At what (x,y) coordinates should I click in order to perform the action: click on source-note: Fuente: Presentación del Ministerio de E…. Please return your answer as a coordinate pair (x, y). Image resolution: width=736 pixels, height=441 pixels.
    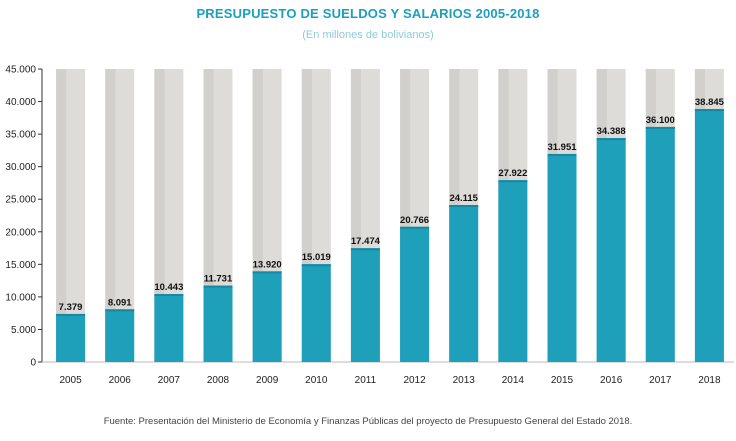
    Looking at the image, I should click on (368, 421).